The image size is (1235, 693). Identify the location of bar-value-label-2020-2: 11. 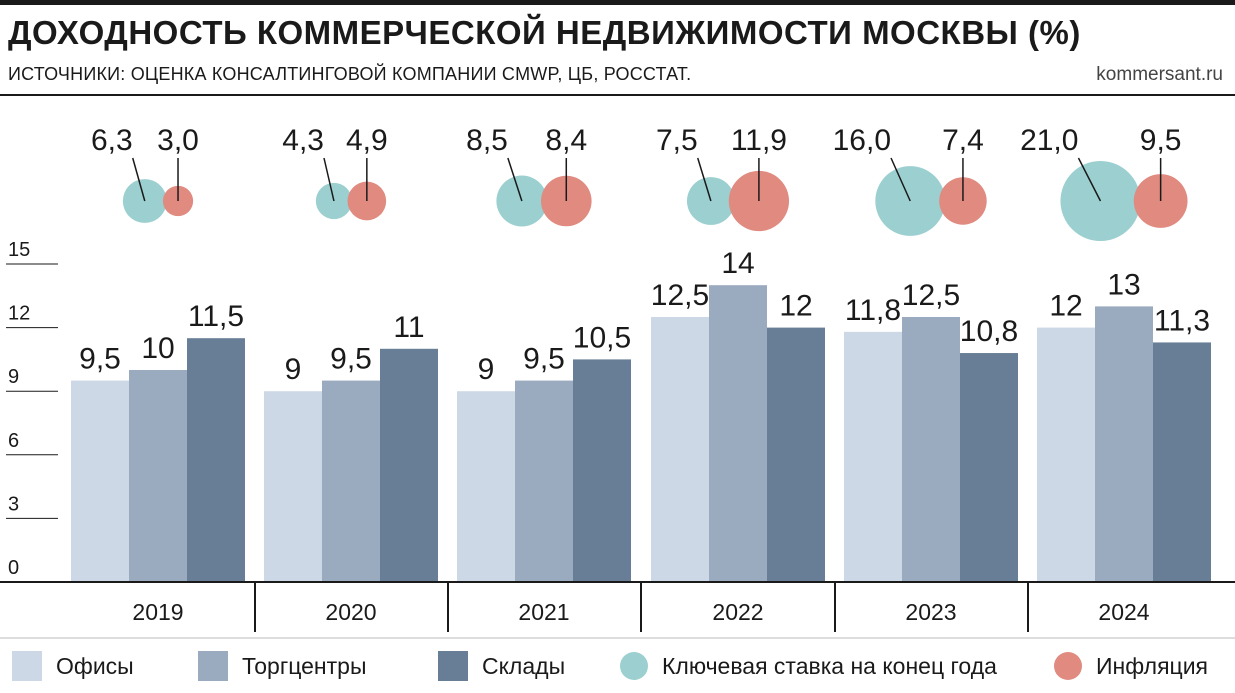
(408, 327).